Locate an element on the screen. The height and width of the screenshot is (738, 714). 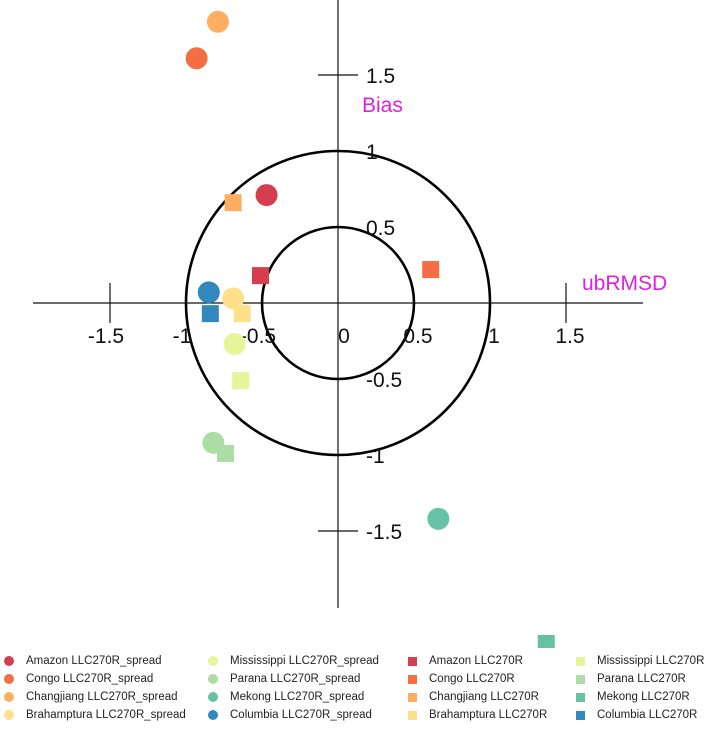
point-congo-llc270r-spread is located at coordinates (196, 58).